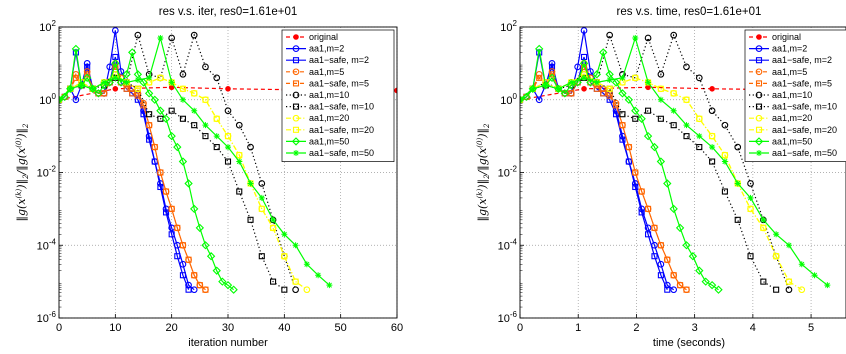 The width and height of the screenshot is (846, 354). I want to click on chart-title: res v.s. time, res0=1.61e+01, so click(689, 12).